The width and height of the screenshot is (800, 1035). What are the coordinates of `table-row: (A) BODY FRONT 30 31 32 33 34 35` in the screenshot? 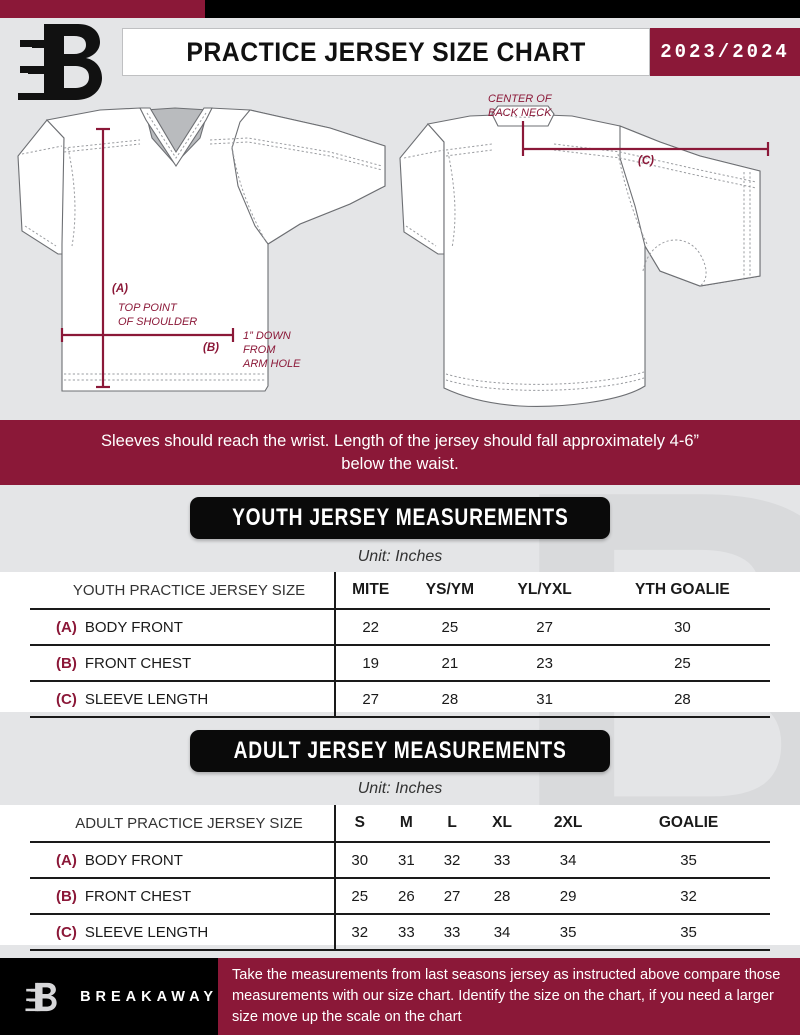 It's located at (400, 860).